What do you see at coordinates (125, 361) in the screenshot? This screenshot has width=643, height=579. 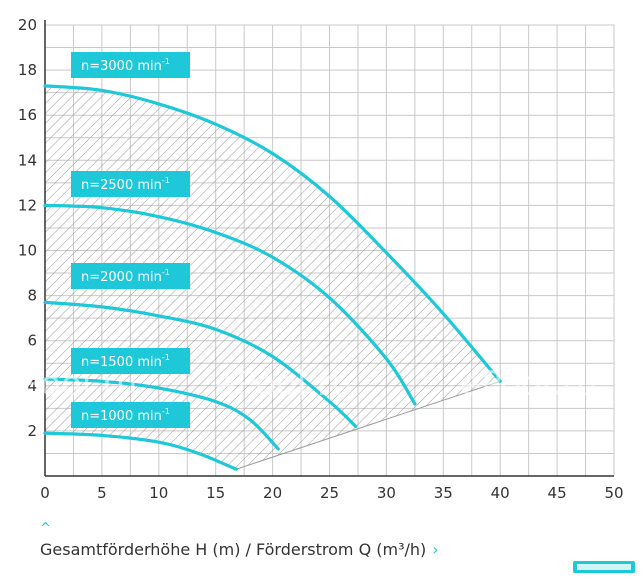 I see `curve-label-text: n=1500 min-1` at bounding box center [125, 361].